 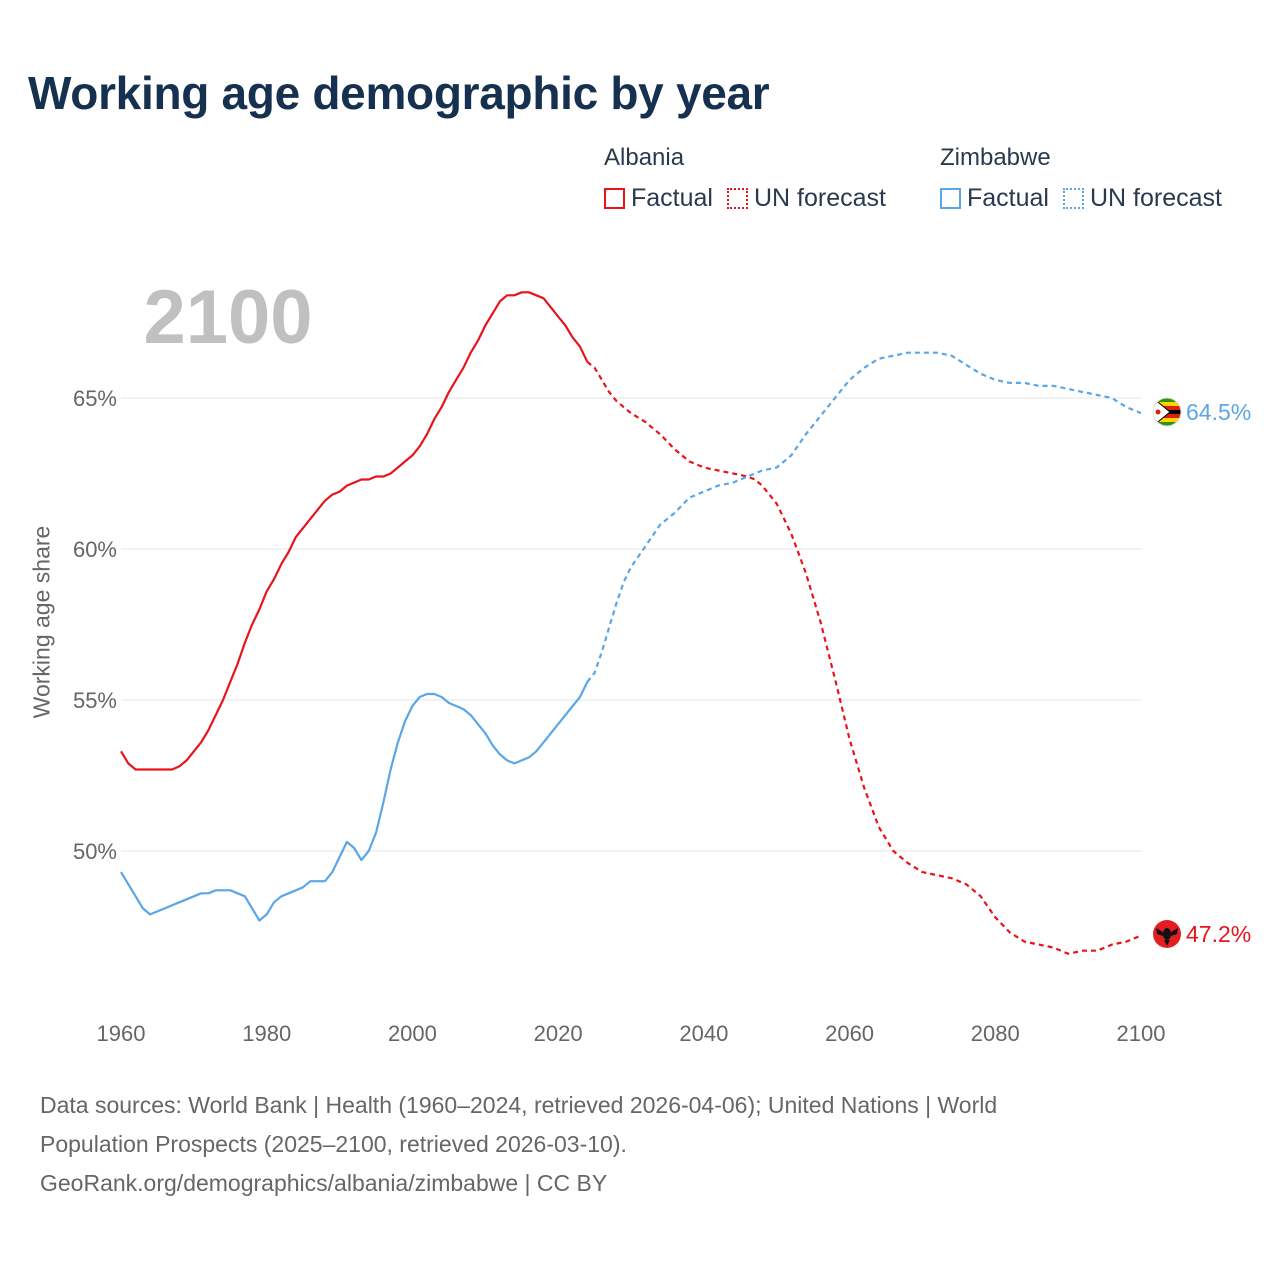 I want to click on legend-zimbabwe-factual: Factual, so click(x=994, y=198).